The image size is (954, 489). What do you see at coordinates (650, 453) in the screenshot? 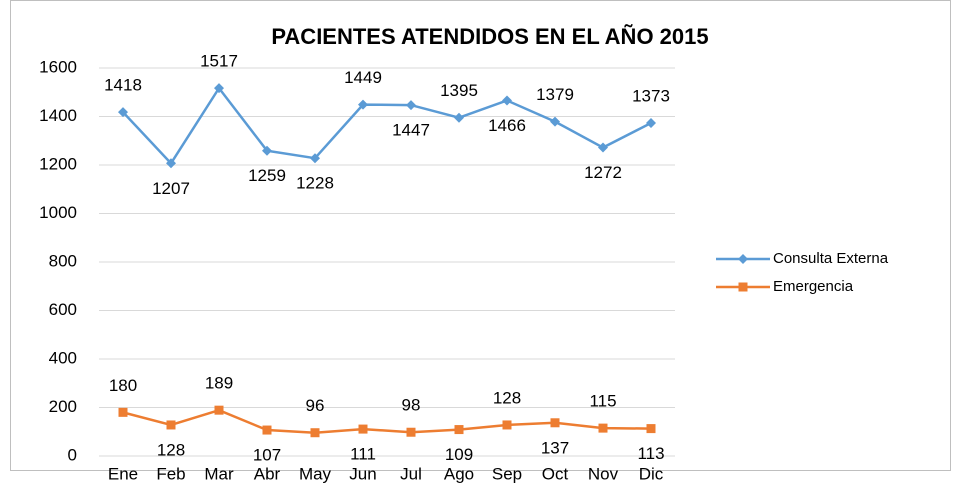
I see `data-label: 113` at bounding box center [650, 453].